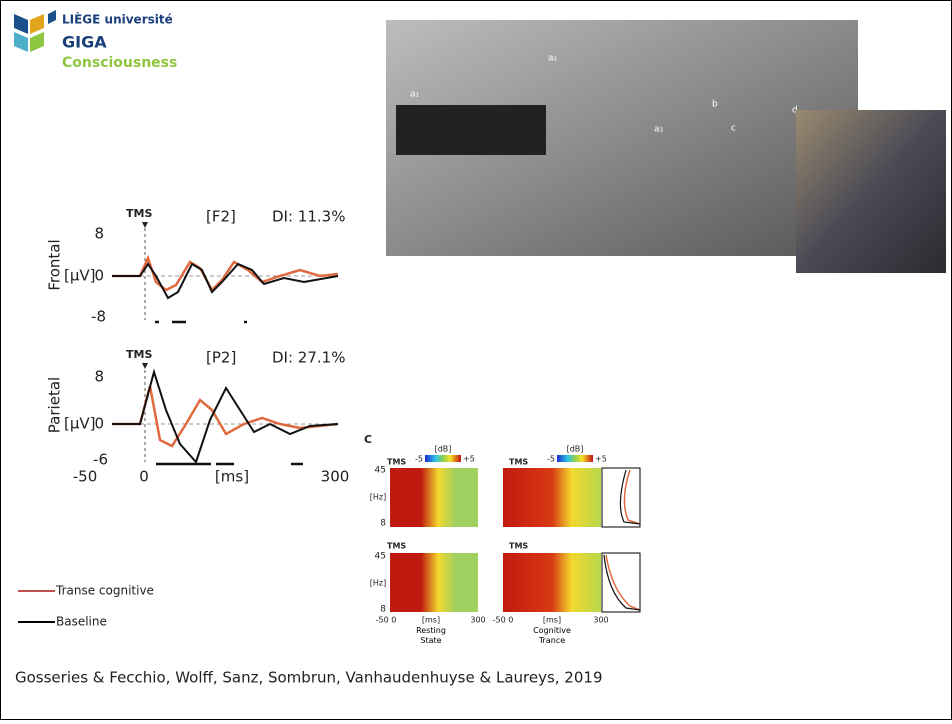 The height and width of the screenshot is (724, 952). Describe the element at coordinates (144, 477) in the screenshot. I see `x-tick: 0` at that location.